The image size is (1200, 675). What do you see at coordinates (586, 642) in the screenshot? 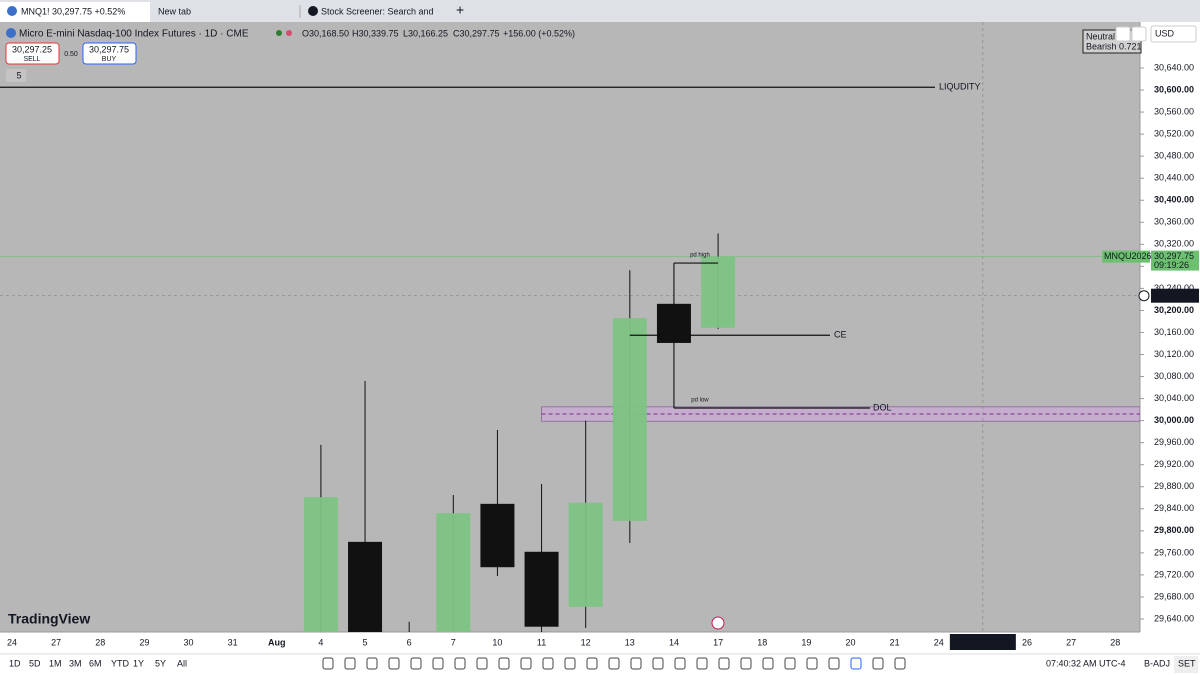
I see `x-tick-label: 12` at bounding box center [586, 642].